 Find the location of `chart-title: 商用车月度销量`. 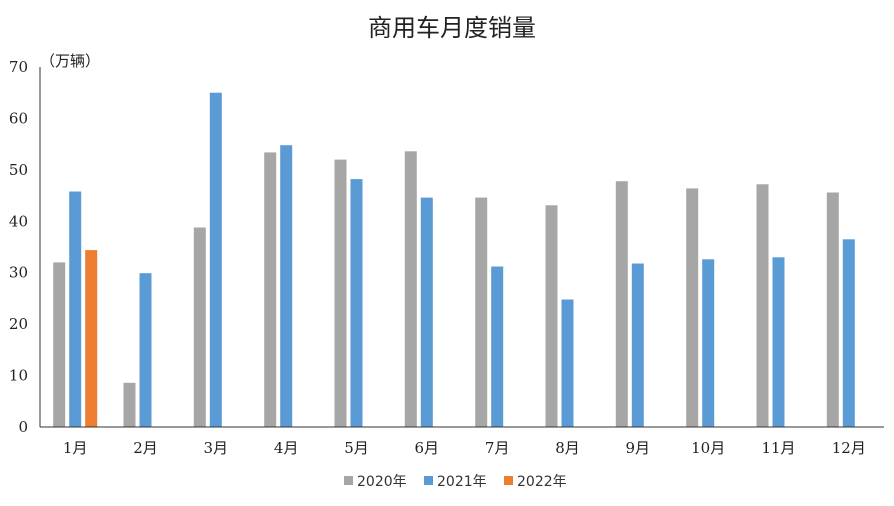

chart-title: 商用车月度销量 is located at coordinates (452, 28).